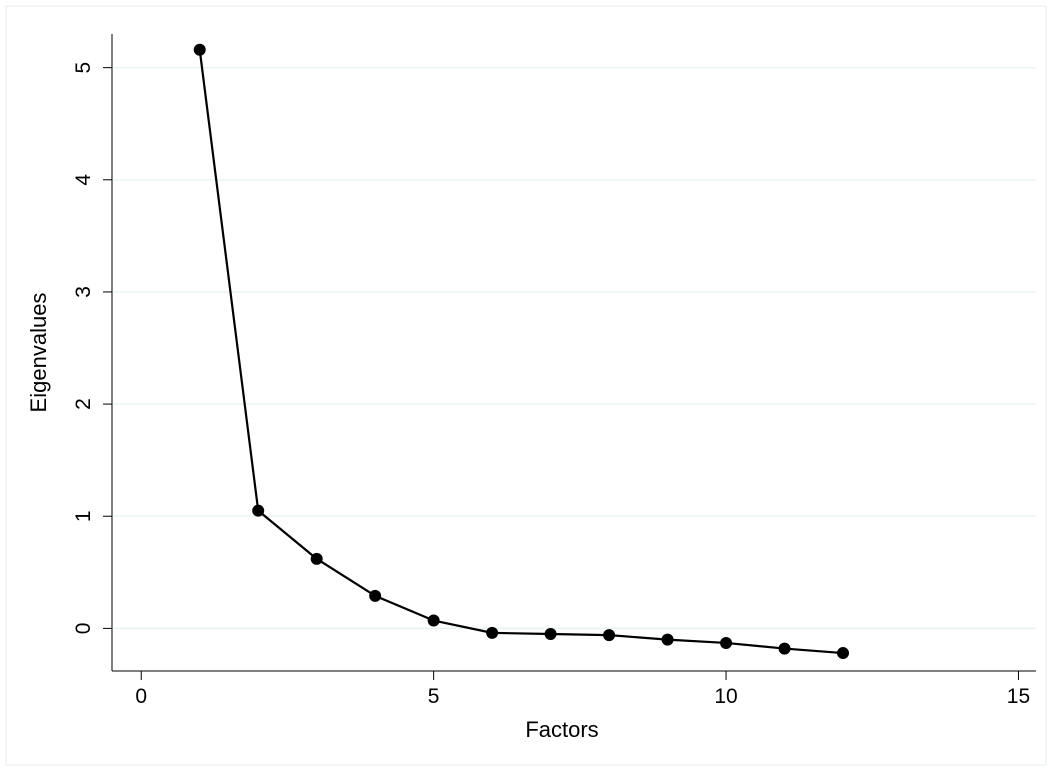 The width and height of the screenshot is (1052, 776). What do you see at coordinates (1018, 696) in the screenshot?
I see `x-tick-label-15: 15` at bounding box center [1018, 696].